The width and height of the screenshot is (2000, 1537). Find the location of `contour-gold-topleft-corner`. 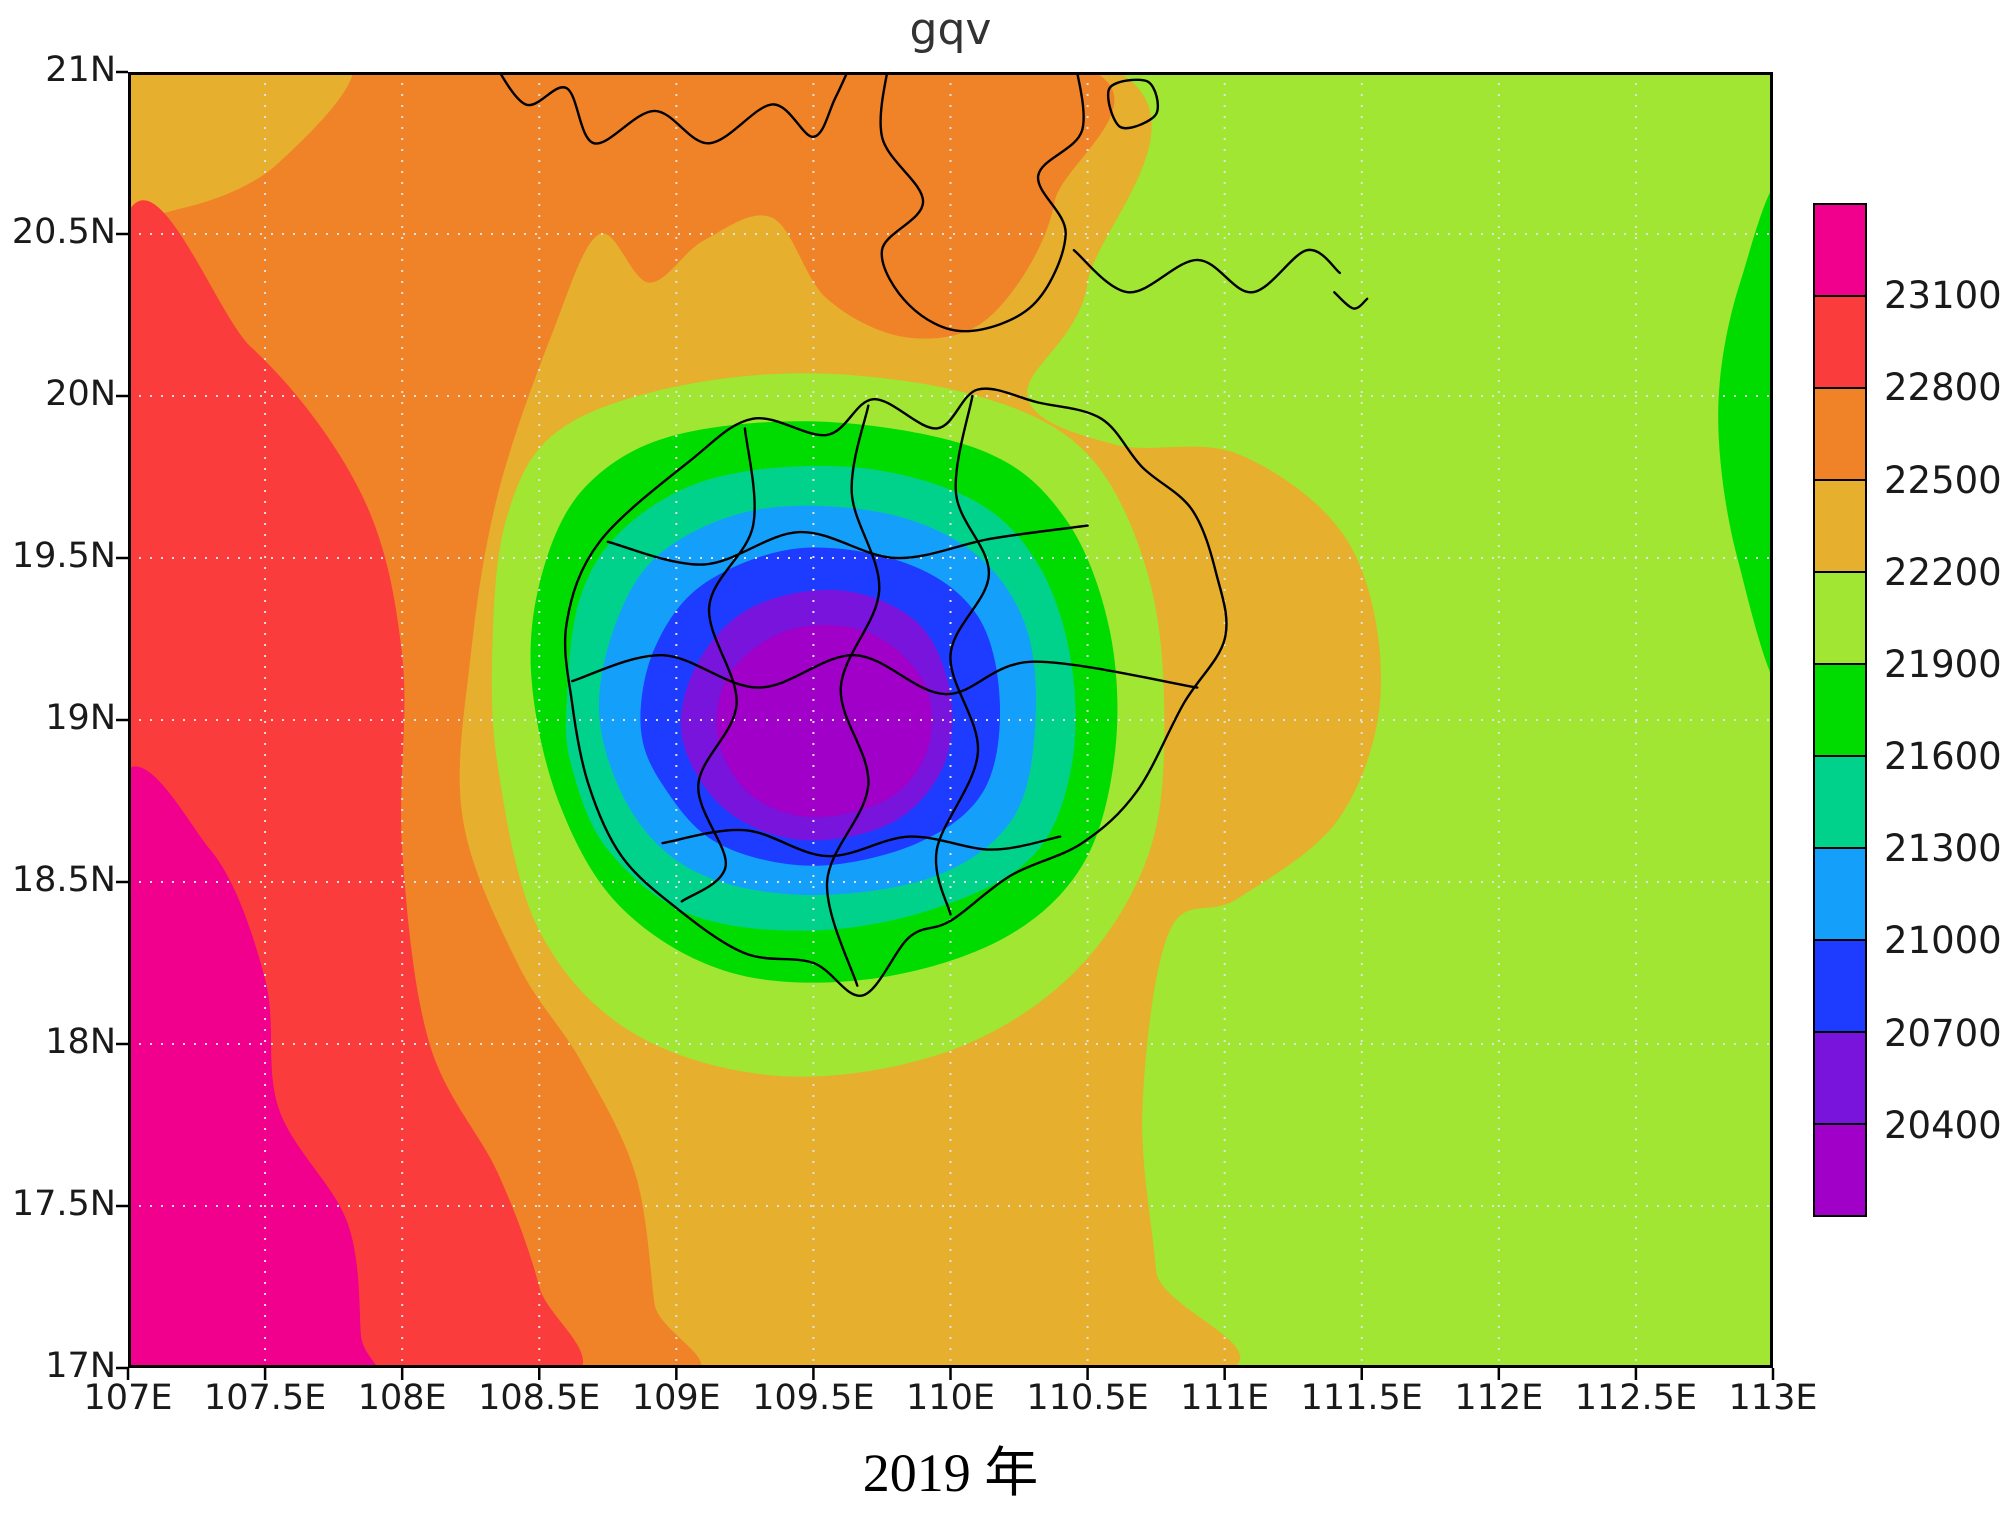

contour-gold-topleft-corner is located at coordinates (240, 144).